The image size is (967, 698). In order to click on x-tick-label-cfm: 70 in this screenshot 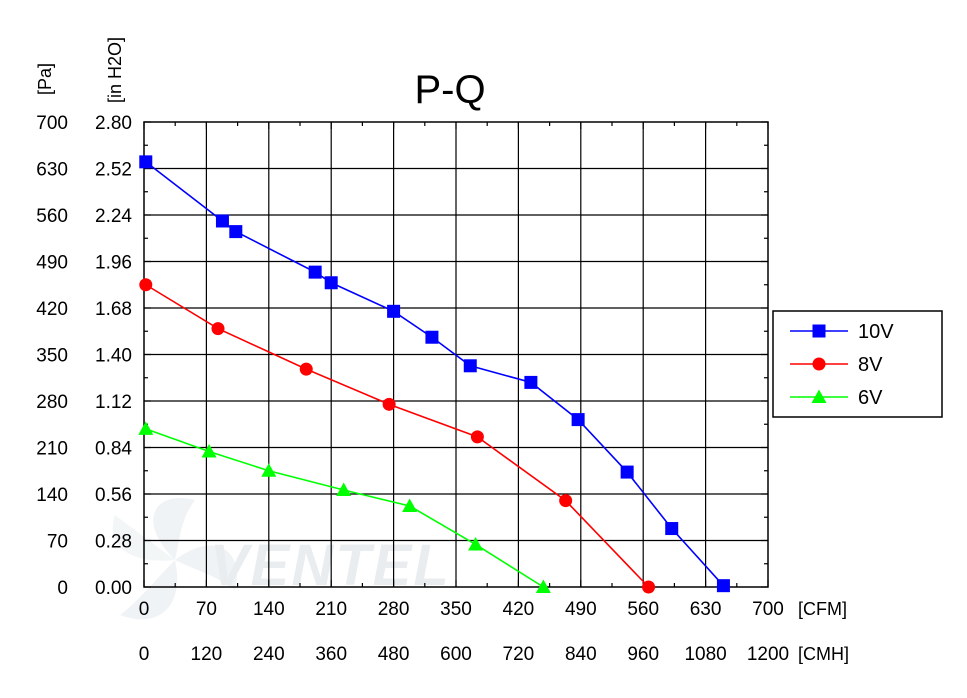, I will do `click(206, 609)`.